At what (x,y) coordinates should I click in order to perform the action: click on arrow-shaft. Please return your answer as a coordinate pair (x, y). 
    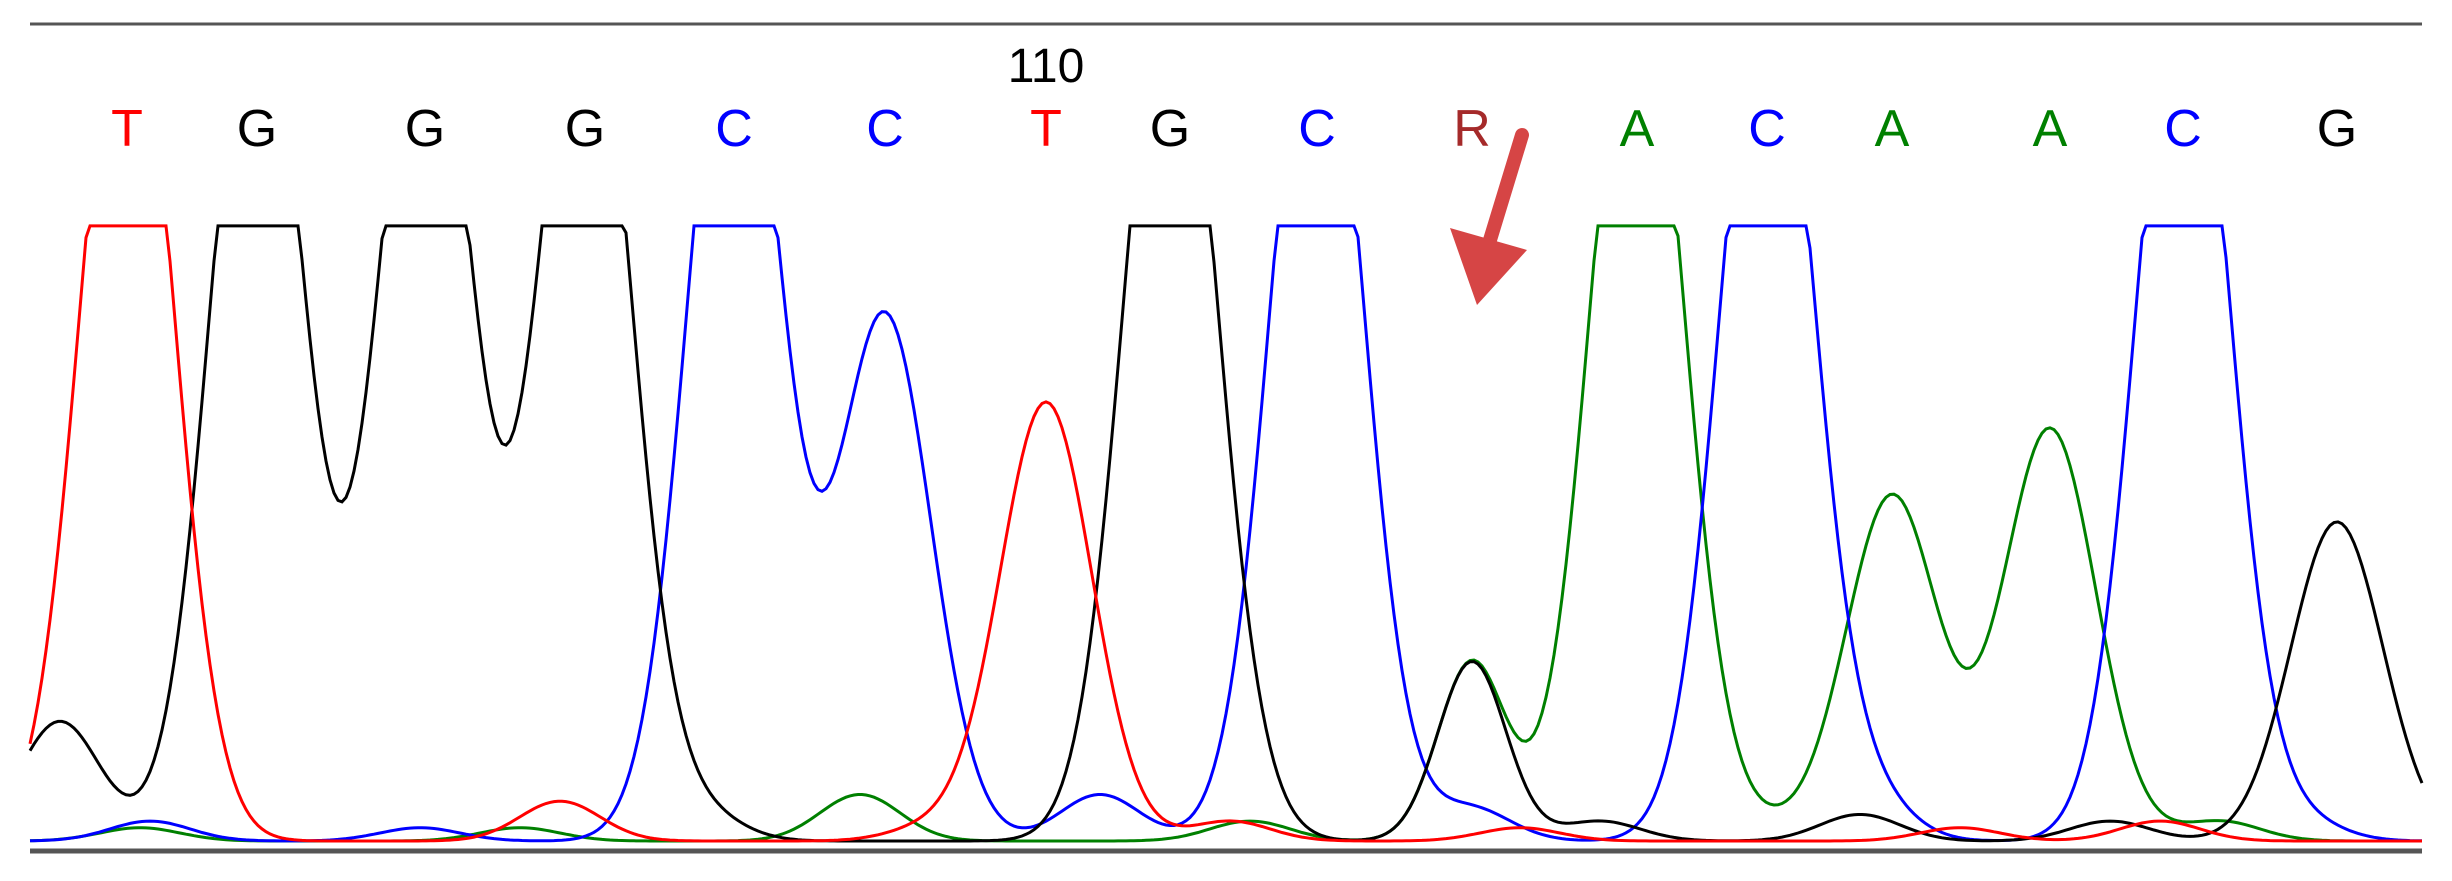
    Looking at the image, I should click on (1506, 187).